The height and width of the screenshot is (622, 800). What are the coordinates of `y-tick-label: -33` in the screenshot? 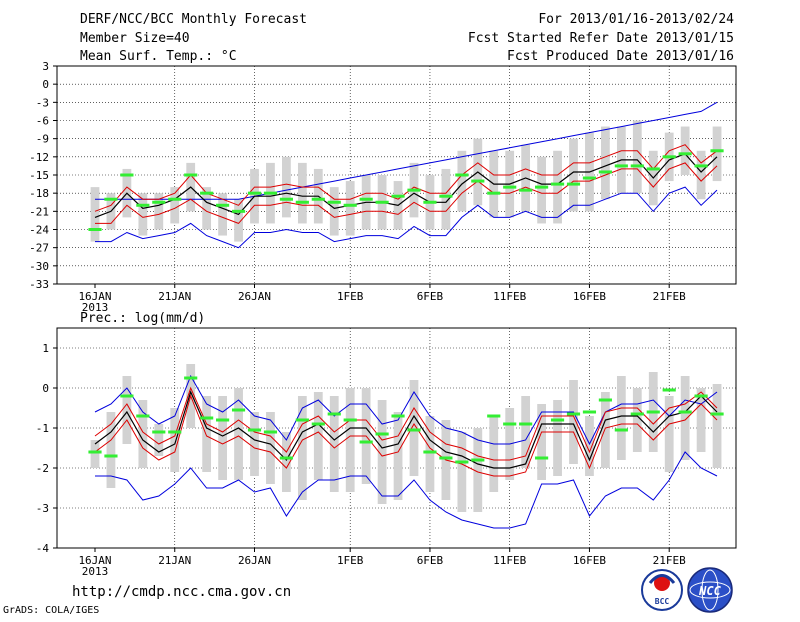 It's located at (39, 284).